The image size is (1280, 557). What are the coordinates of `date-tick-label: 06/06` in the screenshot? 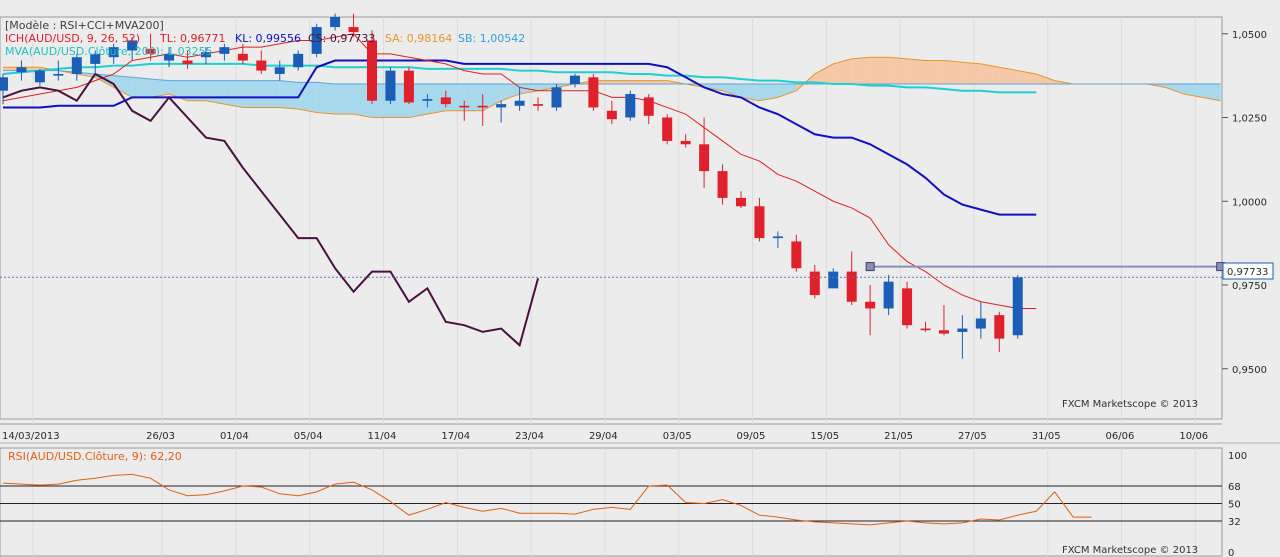 It's located at (1120, 436).